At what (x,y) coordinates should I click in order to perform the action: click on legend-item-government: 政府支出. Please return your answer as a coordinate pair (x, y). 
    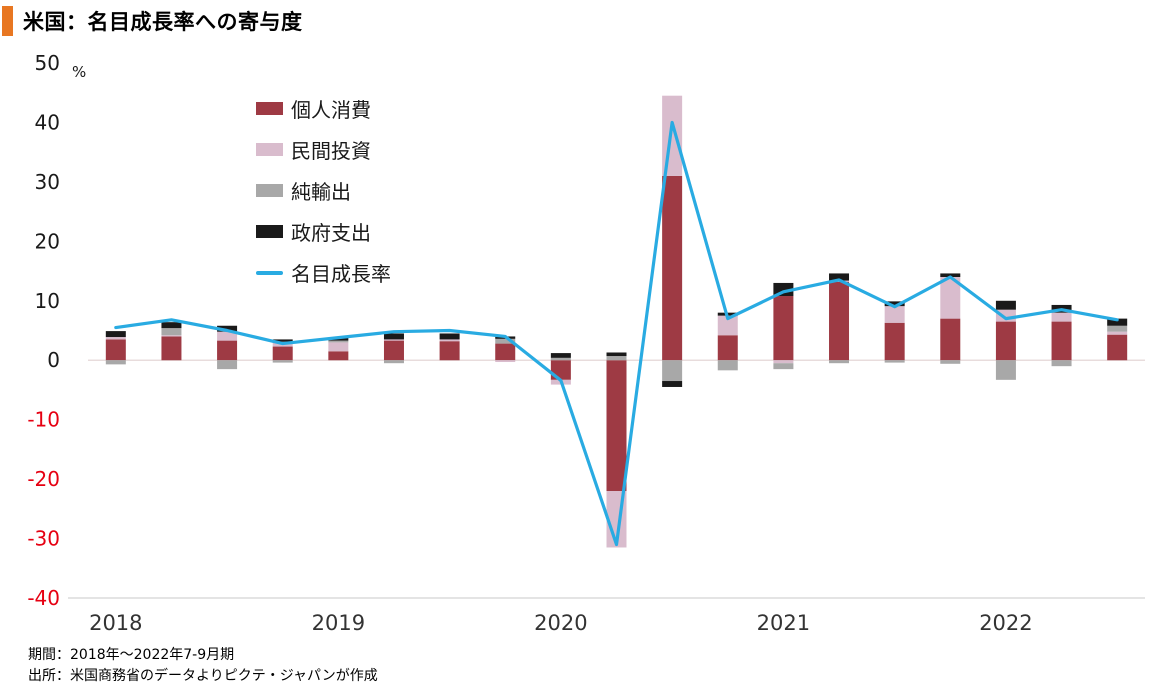
    Looking at the image, I should click on (323, 231).